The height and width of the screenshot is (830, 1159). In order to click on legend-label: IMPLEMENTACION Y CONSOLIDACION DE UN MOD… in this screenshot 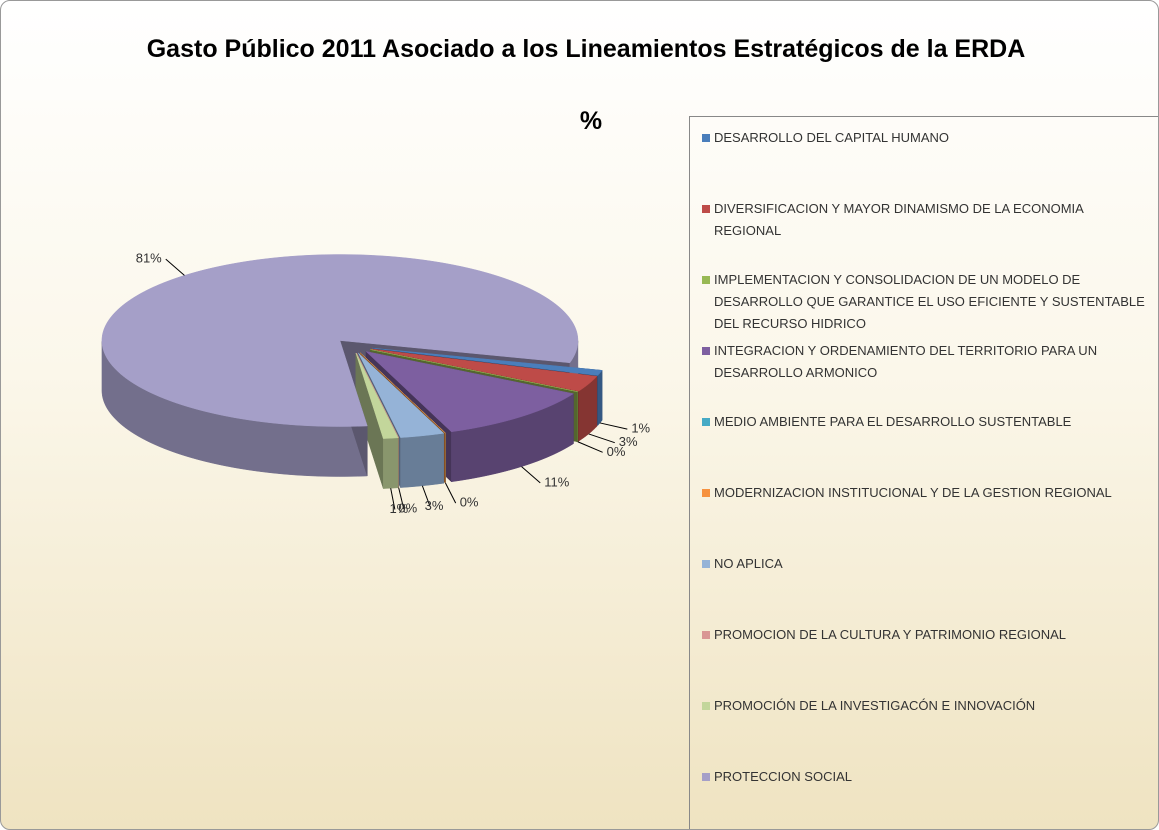, I will do `click(929, 301)`.